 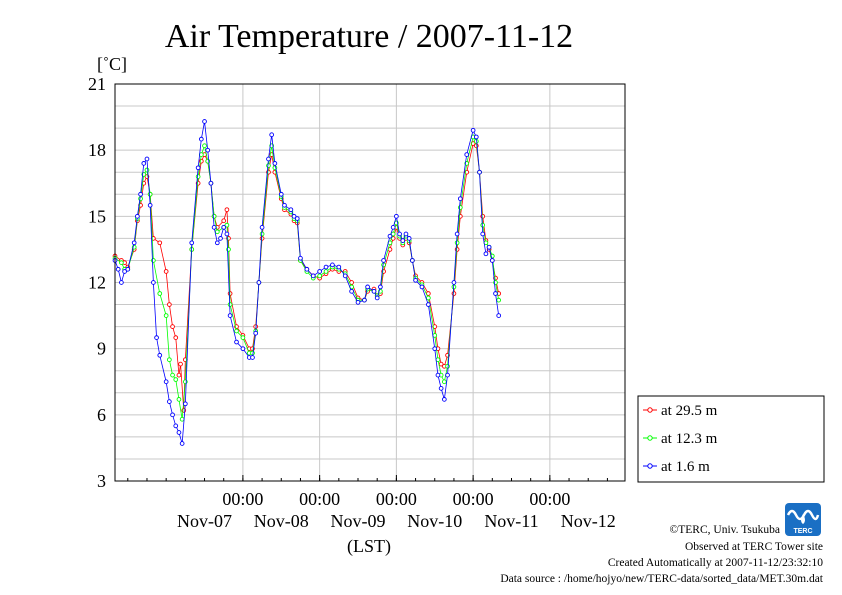 I want to click on y-axis-unit-label: [˚C], so click(x=112, y=64).